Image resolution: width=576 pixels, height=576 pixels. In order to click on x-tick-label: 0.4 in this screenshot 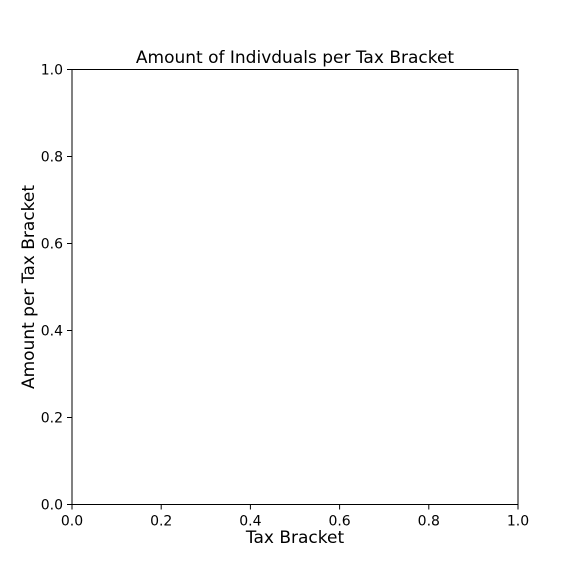, I will do `click(250, 522)`.